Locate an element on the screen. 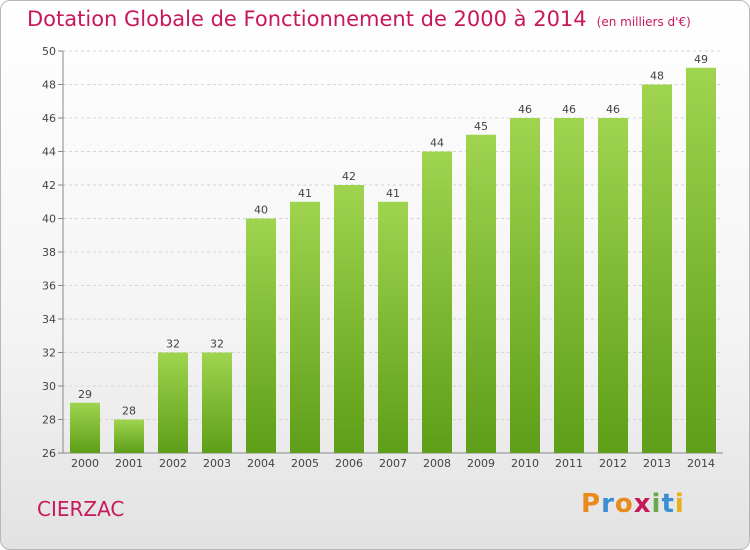 This screenshot has height=550, width=750. x-tick-label: 2010 is located at coordinates (525, 463).